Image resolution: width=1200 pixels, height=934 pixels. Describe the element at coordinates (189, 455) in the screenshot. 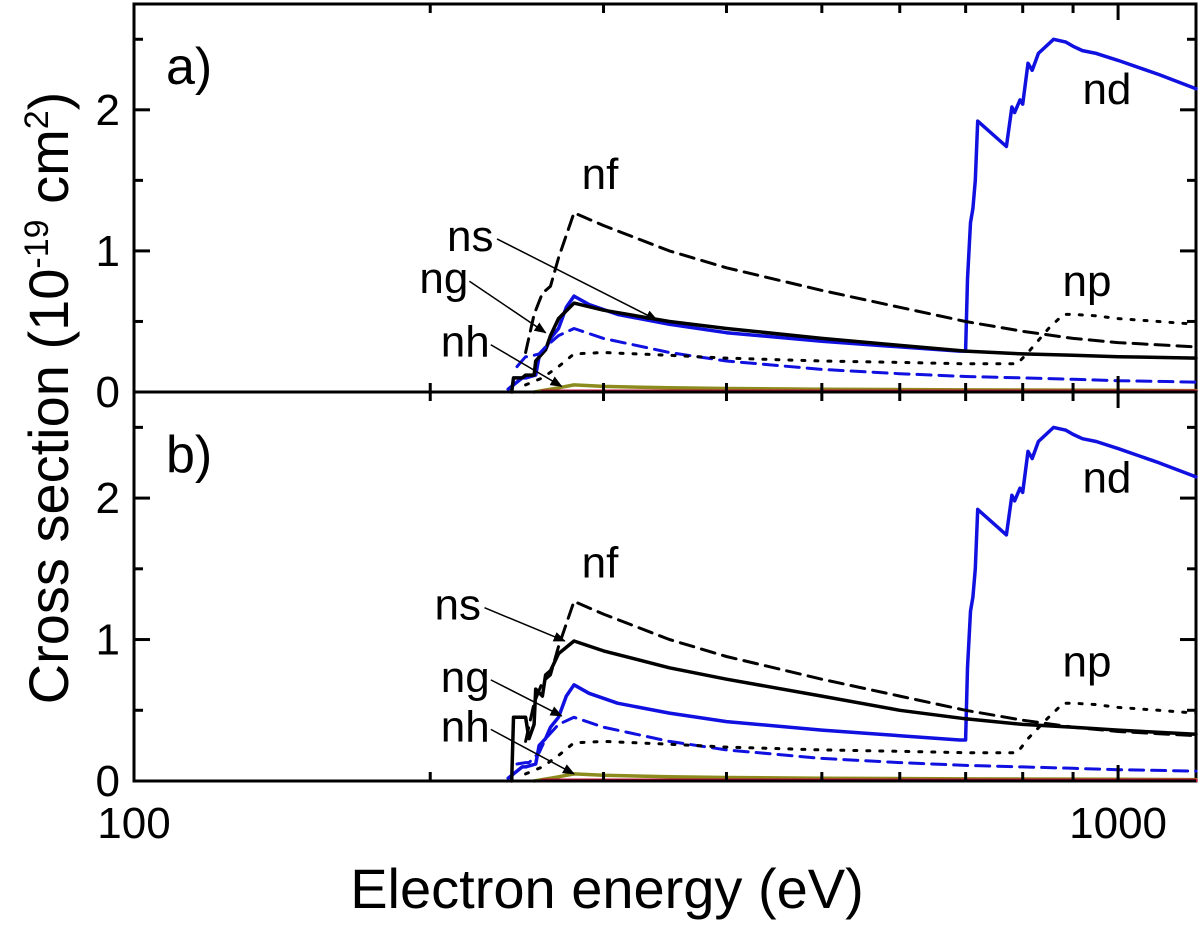

I see `panel-label: b)` at that location.